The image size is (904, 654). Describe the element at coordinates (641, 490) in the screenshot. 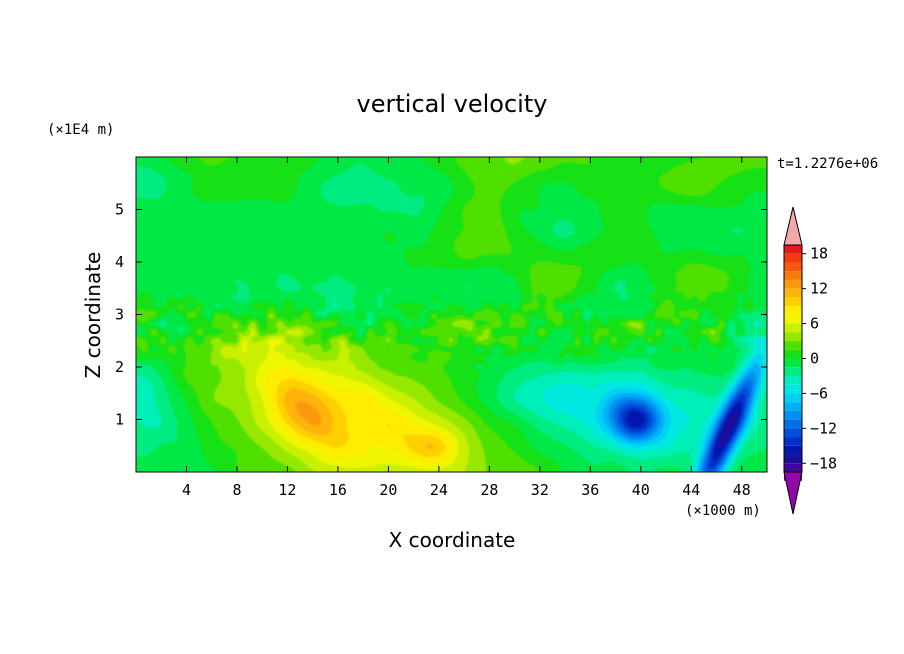

I see `x-tick-label: 40` at that location.